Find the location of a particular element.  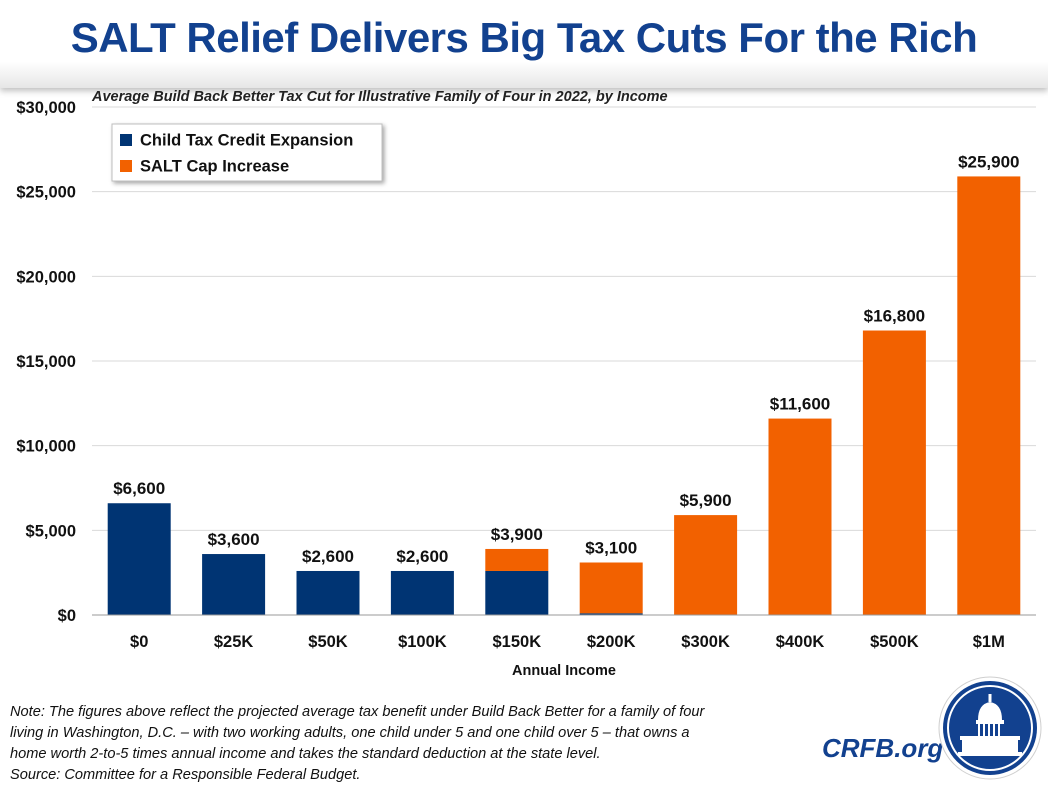

y-tick-label: $25,000 is located at coordinates (46, 193).